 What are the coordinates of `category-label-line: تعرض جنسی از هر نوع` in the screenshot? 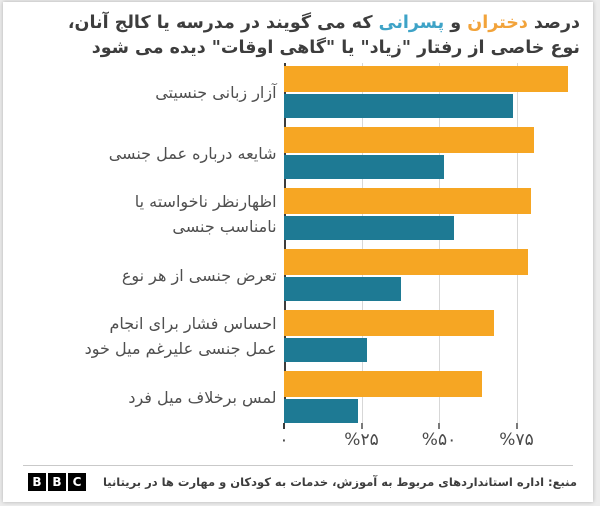 It's located at (199, 275).